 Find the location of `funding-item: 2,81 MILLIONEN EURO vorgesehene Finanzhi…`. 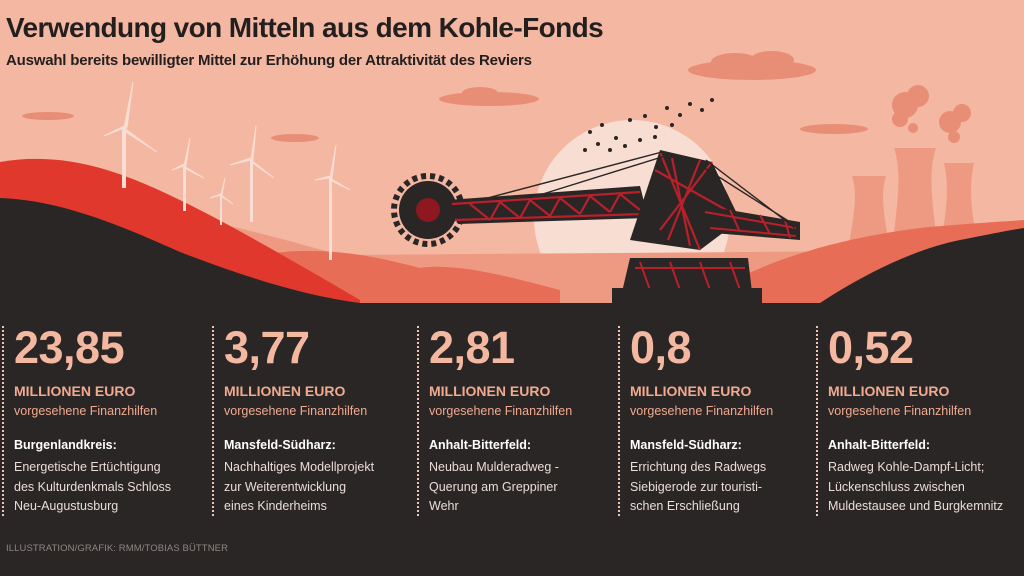

funding-item: 2,81 MILLIONEN EURO vorgesehene Finanzhi… is located at coordinates (515, 422).